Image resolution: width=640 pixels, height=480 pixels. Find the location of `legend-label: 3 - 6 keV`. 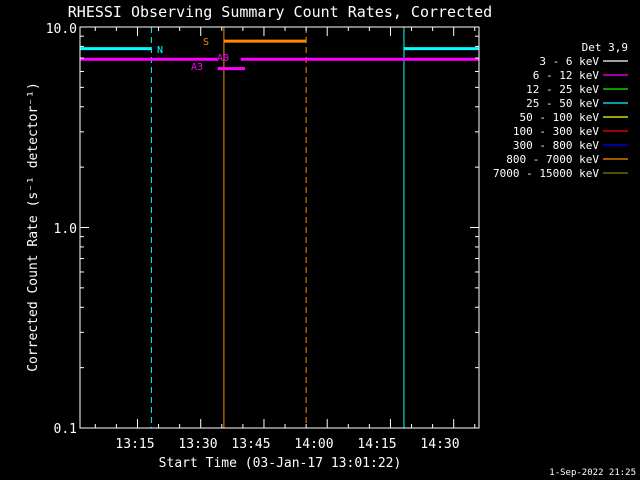

legend-label: 3 - 6 keV is located at coordinates (569, 61).